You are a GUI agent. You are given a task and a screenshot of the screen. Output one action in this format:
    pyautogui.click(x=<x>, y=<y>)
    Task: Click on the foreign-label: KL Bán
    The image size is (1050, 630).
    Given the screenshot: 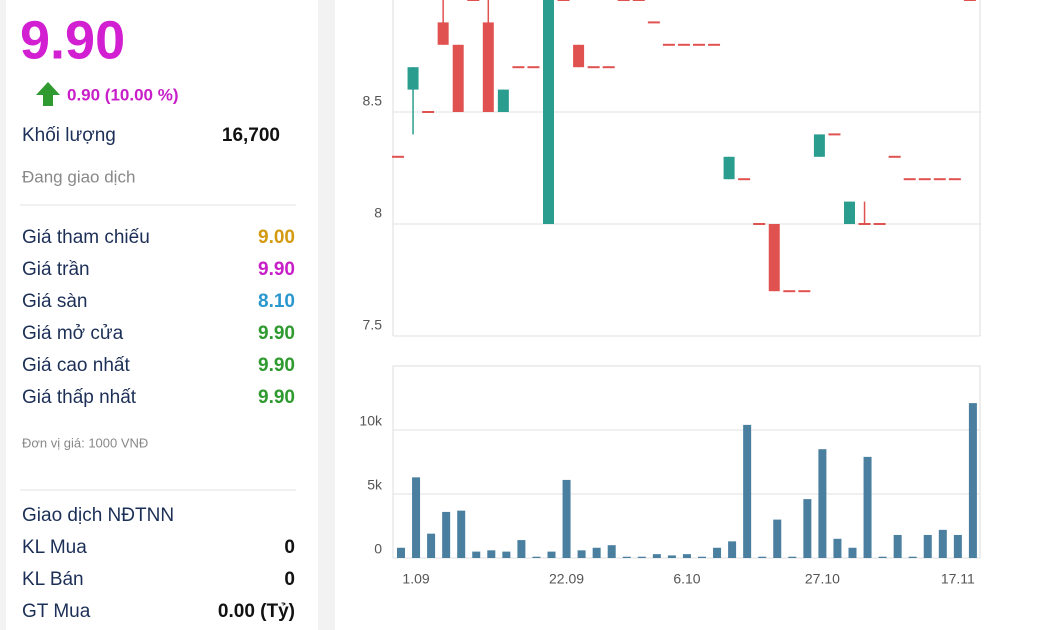 What is the action you would take?
    pyautogui.click(x=53, y=579)
    